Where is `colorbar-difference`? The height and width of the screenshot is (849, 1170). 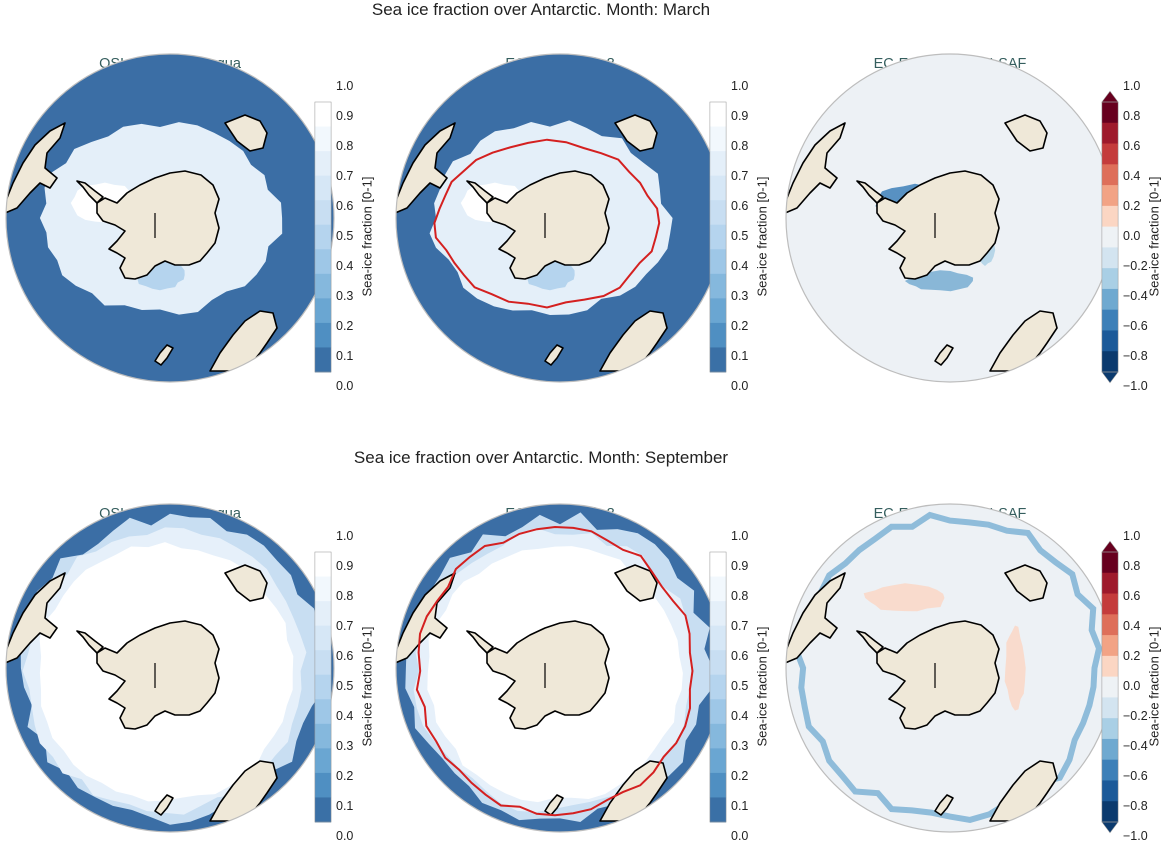
colorbar-difference is located at coordinates (1110, 687).